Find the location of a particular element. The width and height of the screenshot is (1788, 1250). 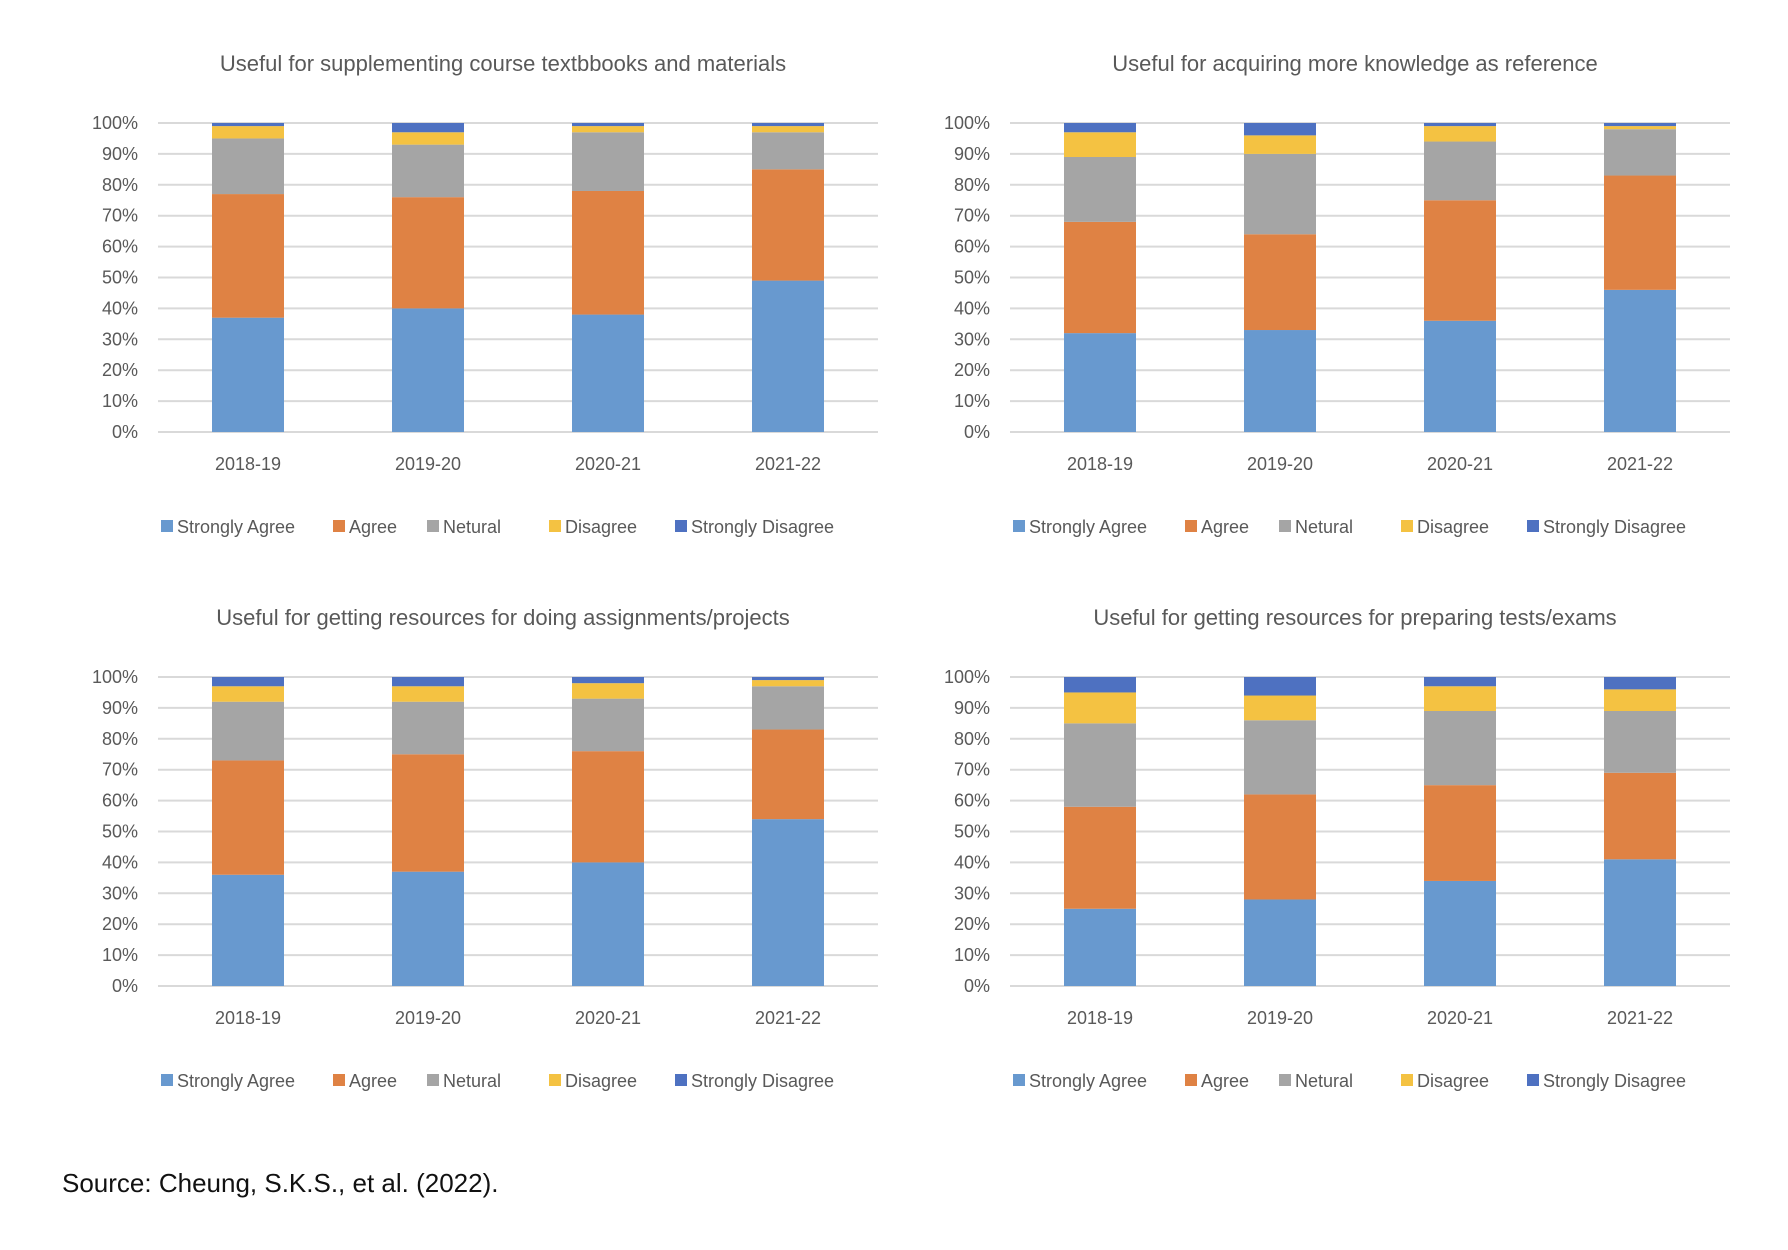

source-citation: Source: Cheung, S.K.S., et al. (2022). is located at coordinates (280, 1183).